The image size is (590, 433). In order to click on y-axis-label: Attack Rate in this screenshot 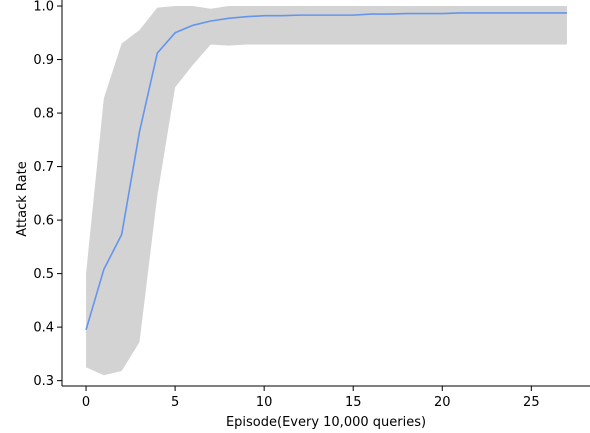, I will do `click(22, 198)`.